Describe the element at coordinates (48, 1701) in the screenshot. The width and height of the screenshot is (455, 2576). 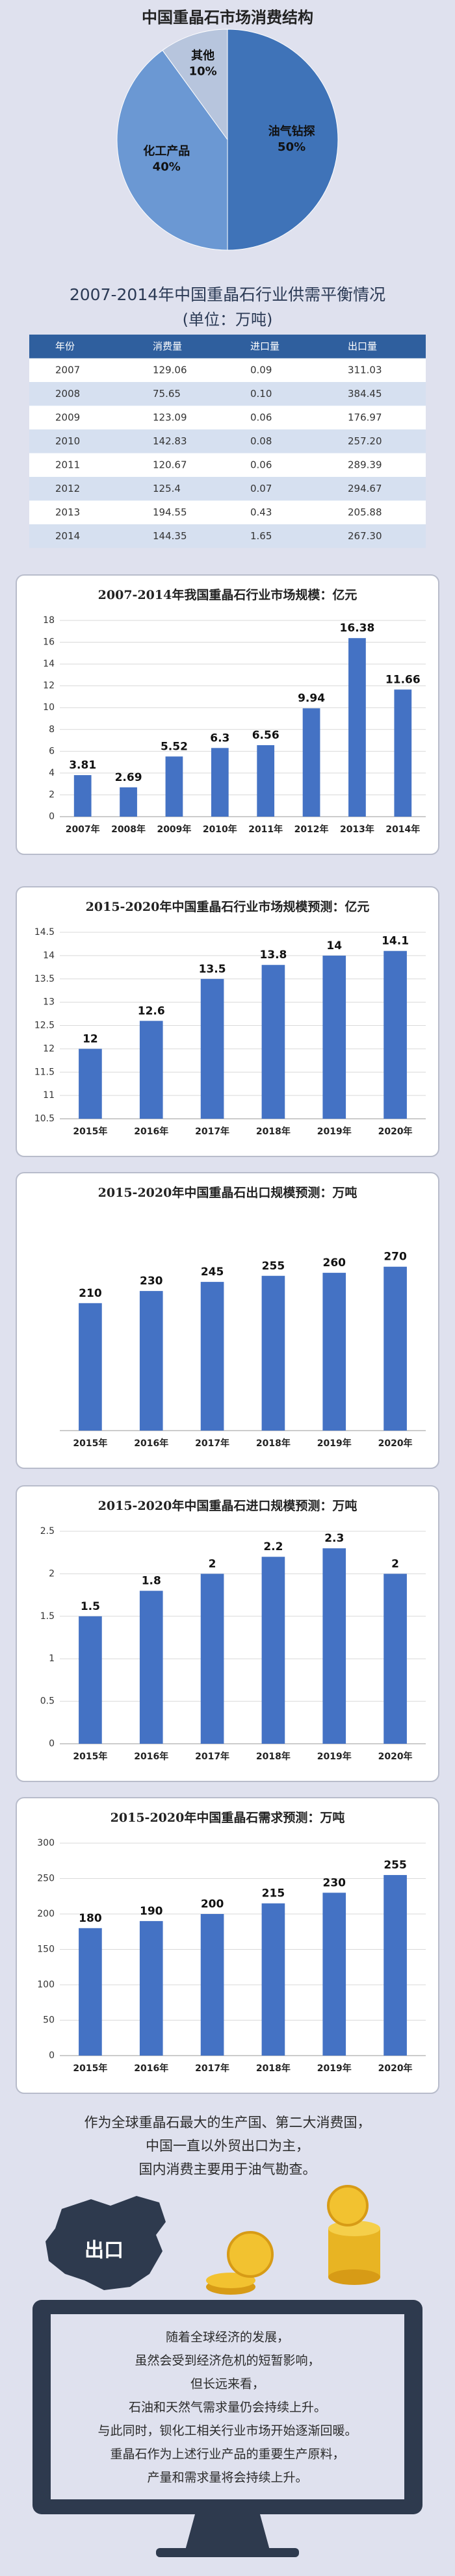
I see `y-tick-label: 0.5` at that location.